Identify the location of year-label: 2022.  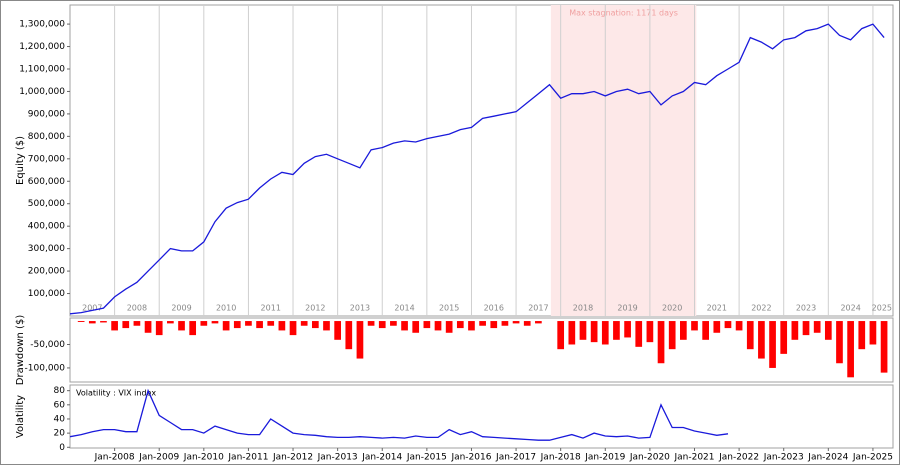
(761, 308).